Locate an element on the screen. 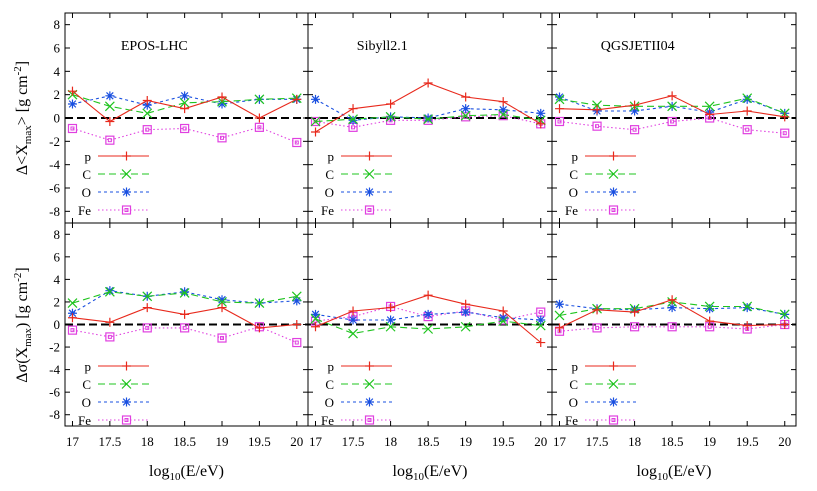 The height and width of the screenshot is (491, 817). label-text: Δ<X is located at coordinates (22, 159).